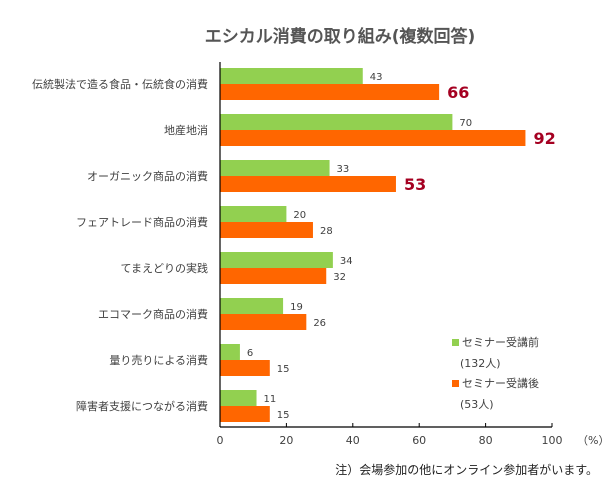 Image resolution: width=614 pixels, height=484 pixels. What do you see at coordinates (455, 342) in the screenshot?
I see `legend-swatch-before` at bounding box center [455, 342].